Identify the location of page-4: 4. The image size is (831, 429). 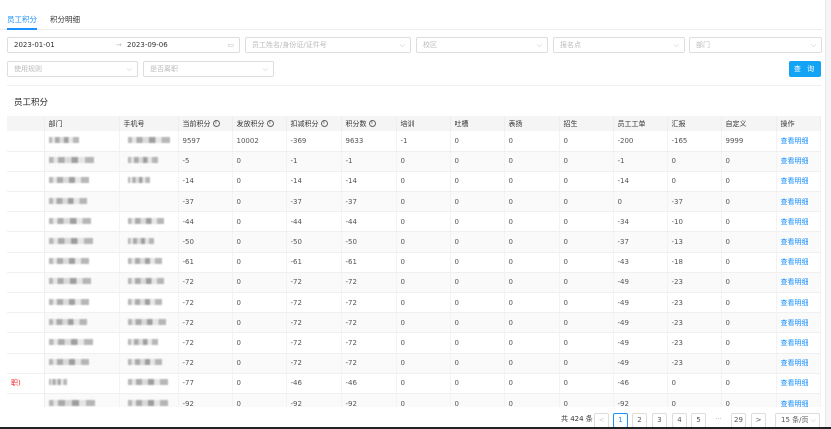
(679, 420).